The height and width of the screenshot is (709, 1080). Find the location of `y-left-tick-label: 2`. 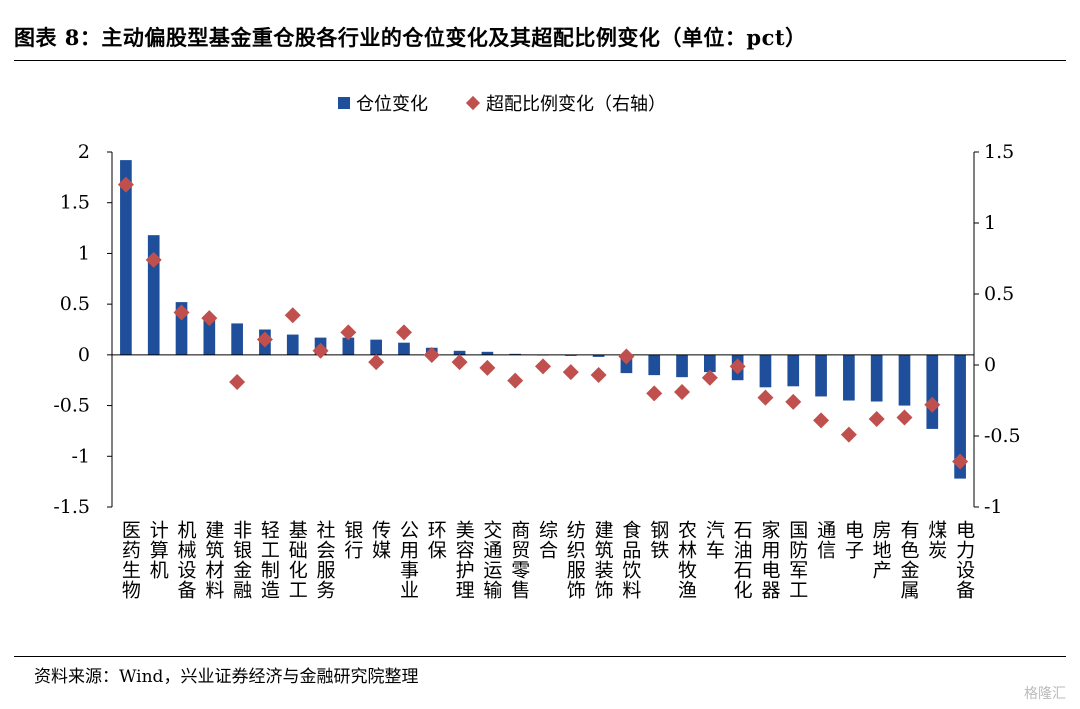

y-left-tick-label: 2 is located at coordinates (84, 152).